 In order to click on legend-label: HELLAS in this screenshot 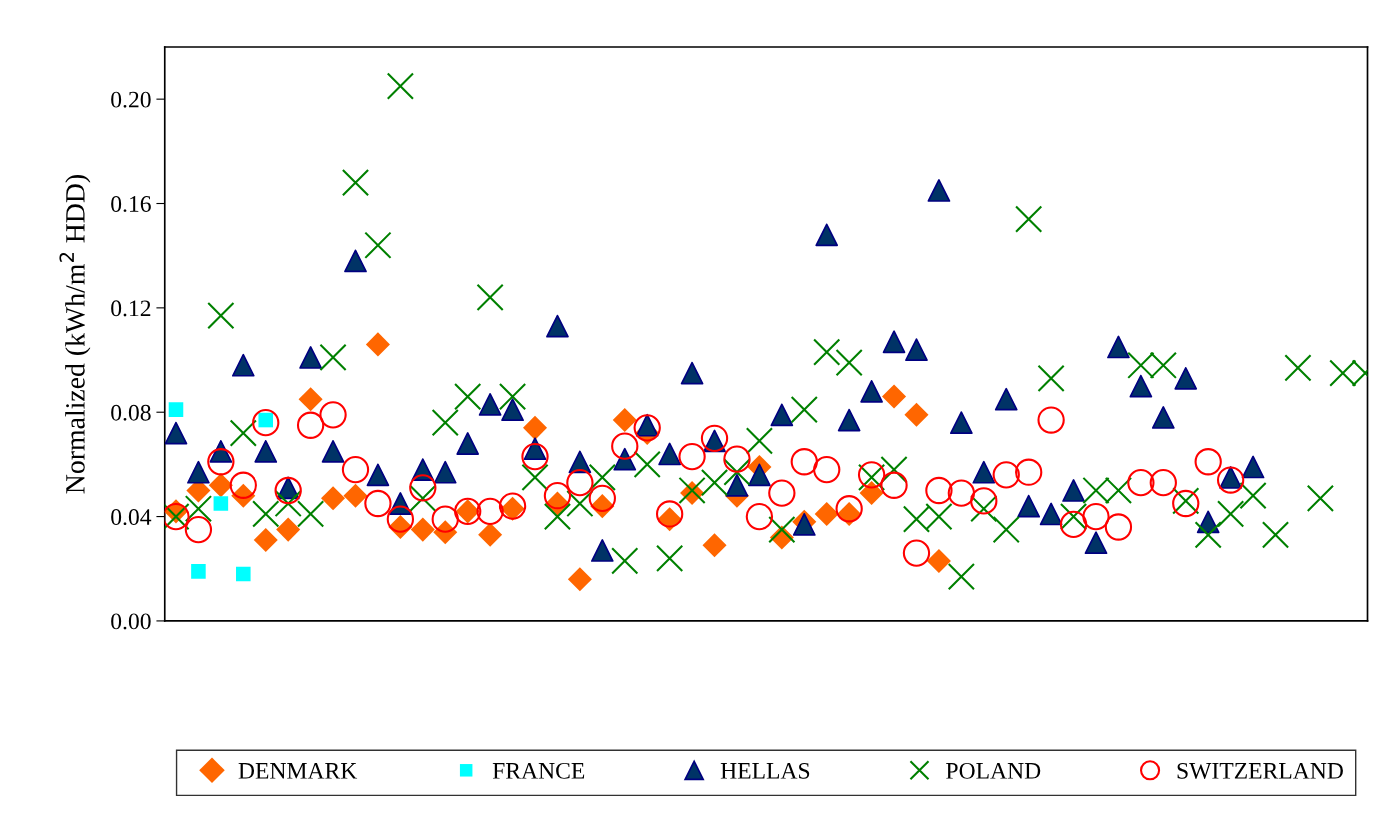, I will do `click(765, 770)`.